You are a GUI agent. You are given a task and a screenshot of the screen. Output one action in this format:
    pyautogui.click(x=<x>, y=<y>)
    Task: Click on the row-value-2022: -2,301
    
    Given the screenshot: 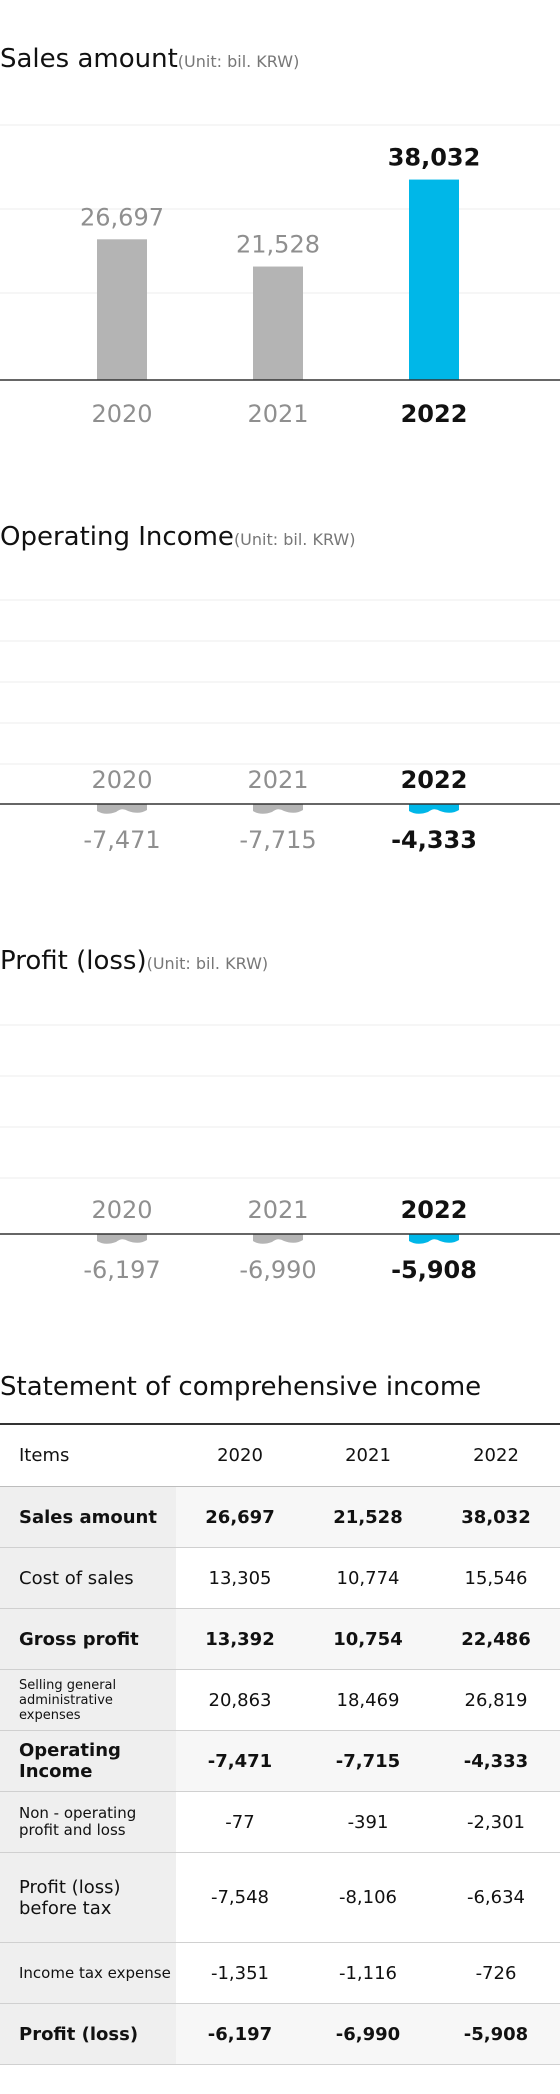 What is the action you would take?
    pyautogui.click(x=496, y=1822)
    